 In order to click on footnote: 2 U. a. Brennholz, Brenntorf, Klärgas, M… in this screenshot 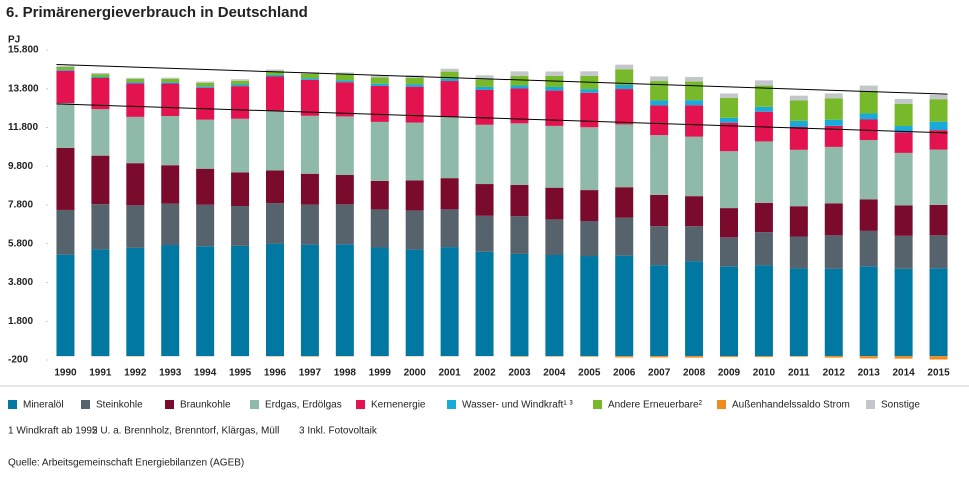, I will do `click(185, 431)`.